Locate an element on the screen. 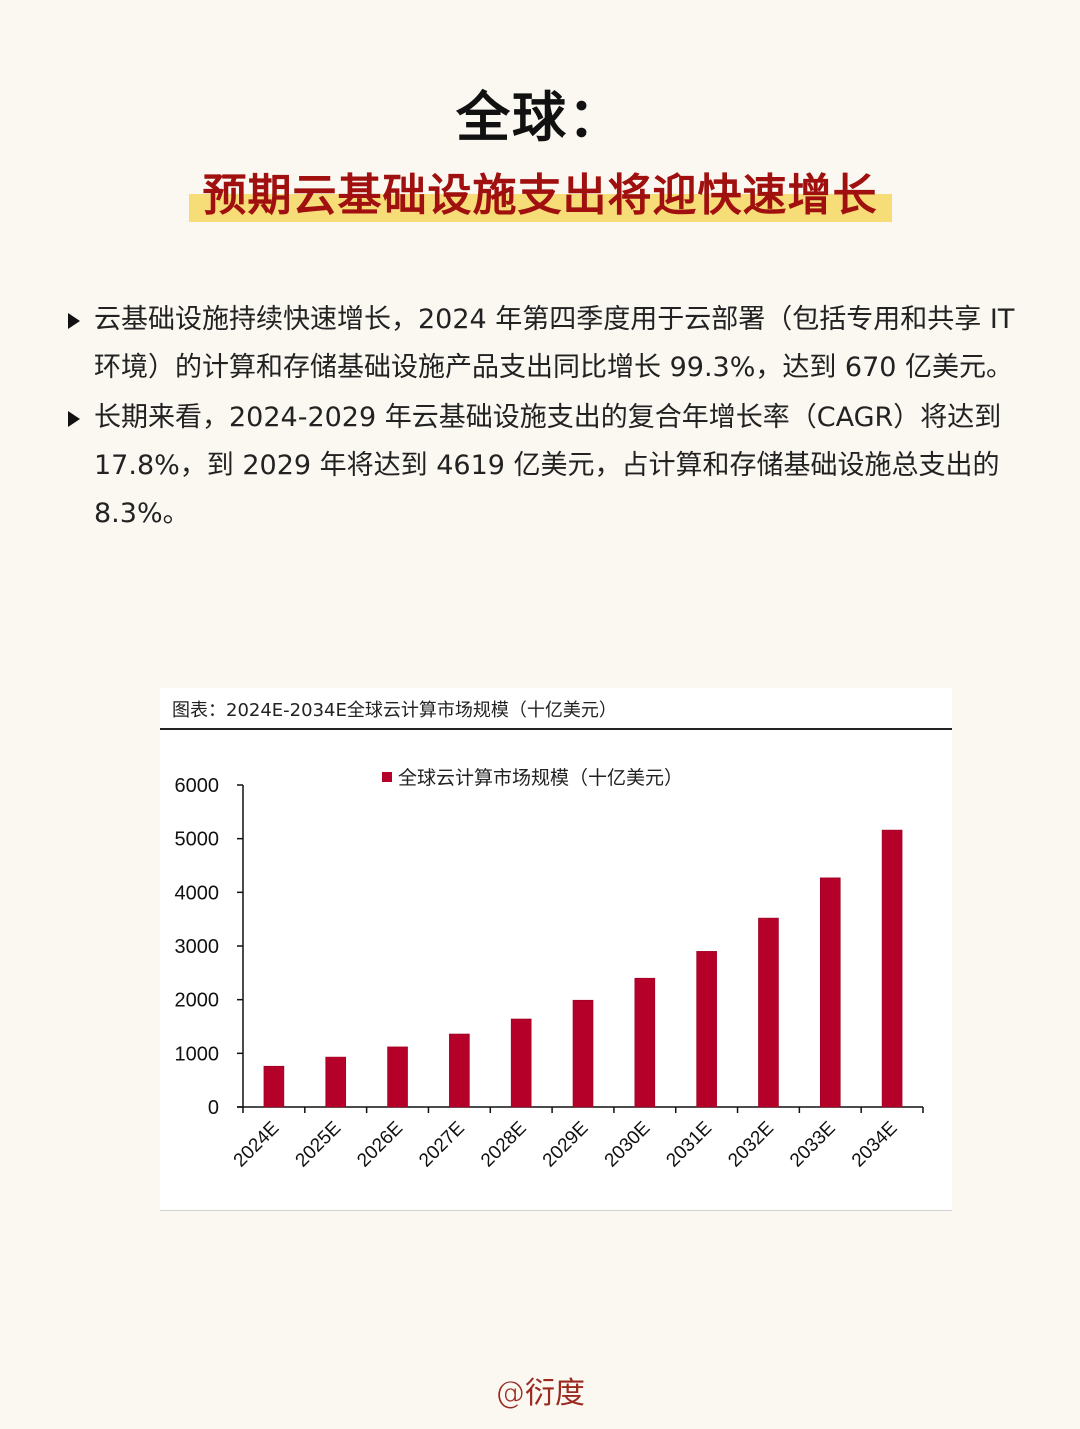 The height and width of the screenshot is (1429, 1080). y-tick-label: 1000 is located at coordinates (197, 1054).